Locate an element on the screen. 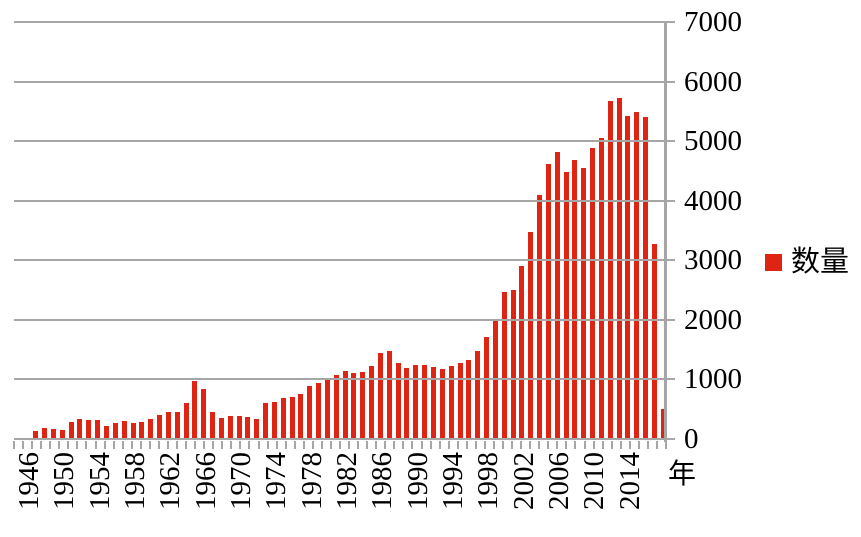 Image resolution: width=861 pixels, height=537 pixels. bar-2010 is located at coordinates (601, 288).